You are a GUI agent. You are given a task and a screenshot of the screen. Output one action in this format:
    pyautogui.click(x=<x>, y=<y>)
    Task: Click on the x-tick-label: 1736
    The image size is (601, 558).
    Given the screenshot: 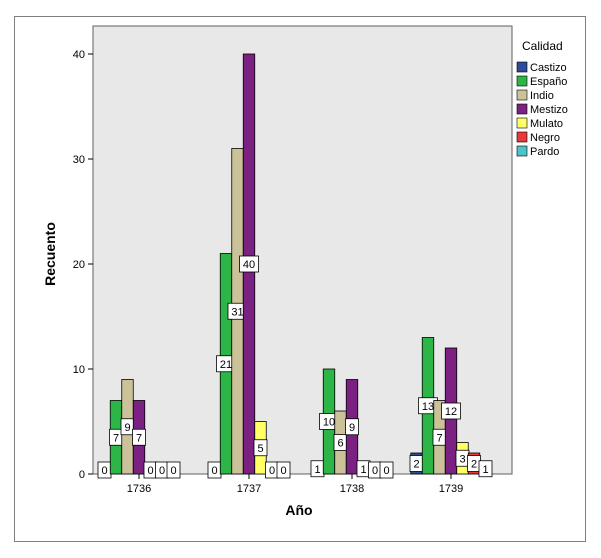 What is the action you would take?
    pyautogui.click(x=139, y=489)
    